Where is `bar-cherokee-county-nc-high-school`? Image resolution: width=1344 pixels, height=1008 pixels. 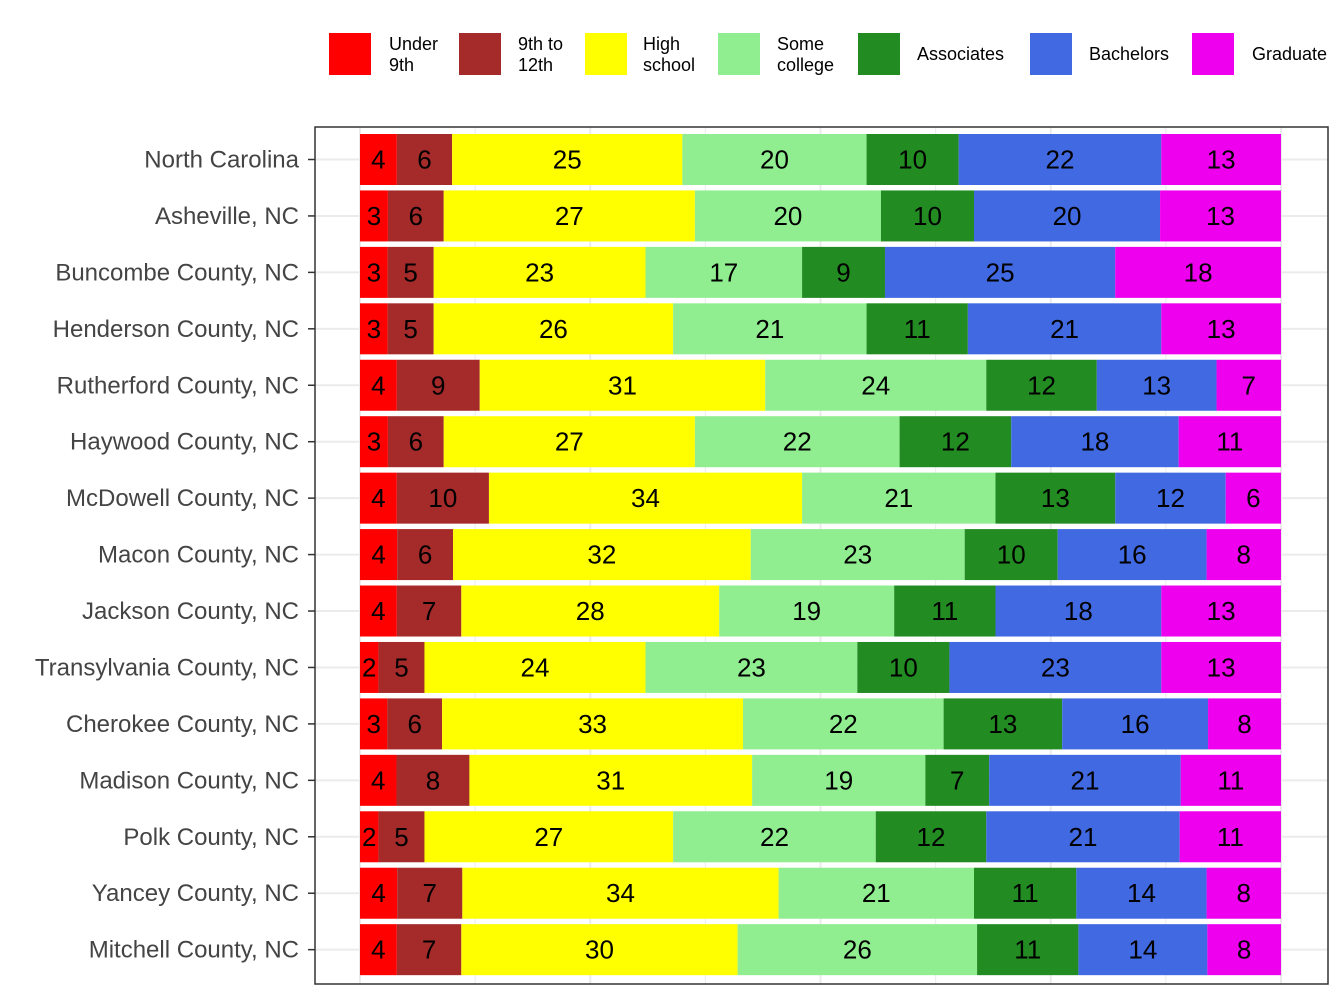
bar-cherokee-county-nc-high-school is located at coordinates (592, 724).